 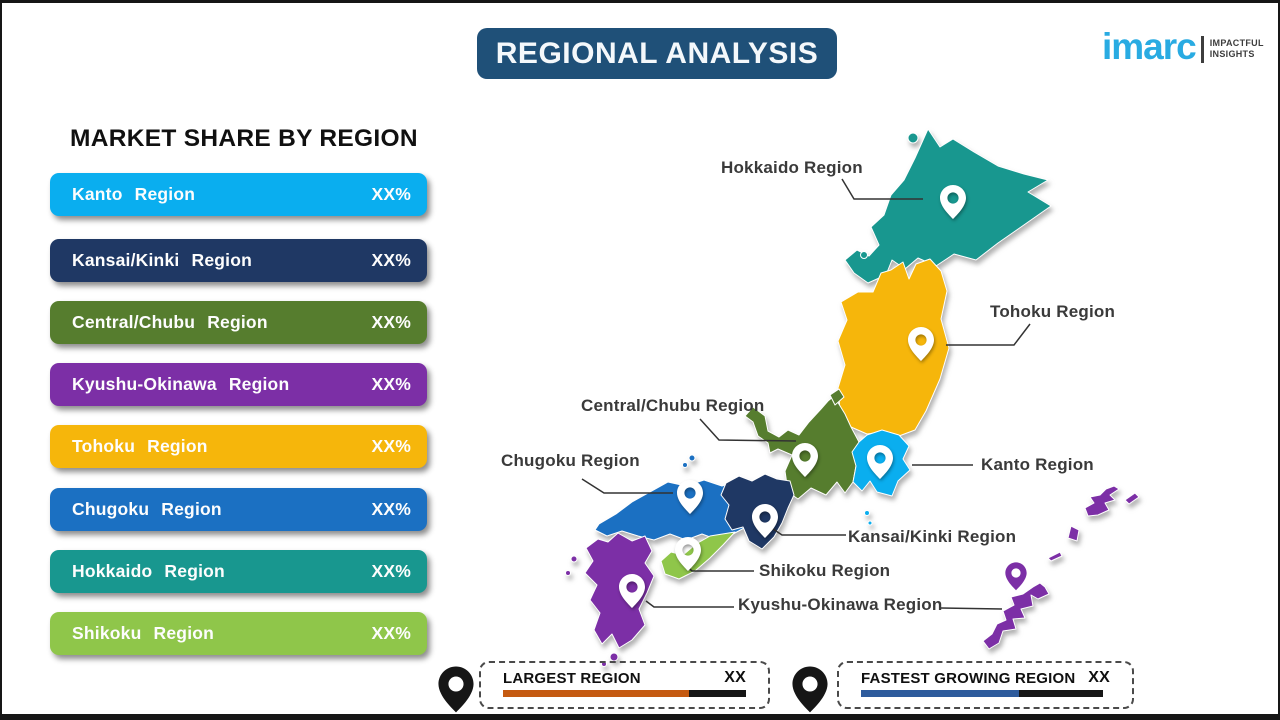 I want to click on map-label-shikoku: Shikoku Region, so click(x=825, y=570).